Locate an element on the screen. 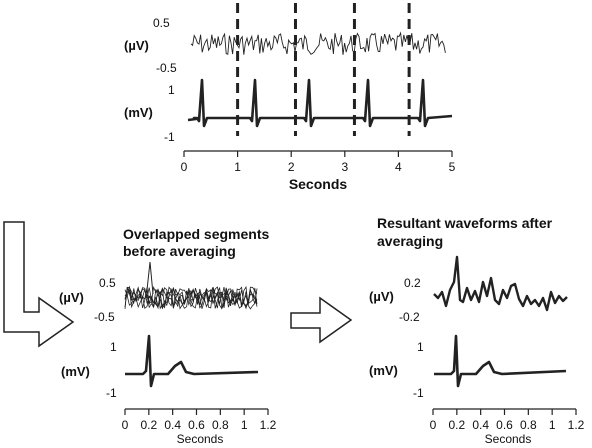 Image resolution: width=592 pixels, height=448 pixels. overlapped-segment-trace is located at coordinates (191, 298).